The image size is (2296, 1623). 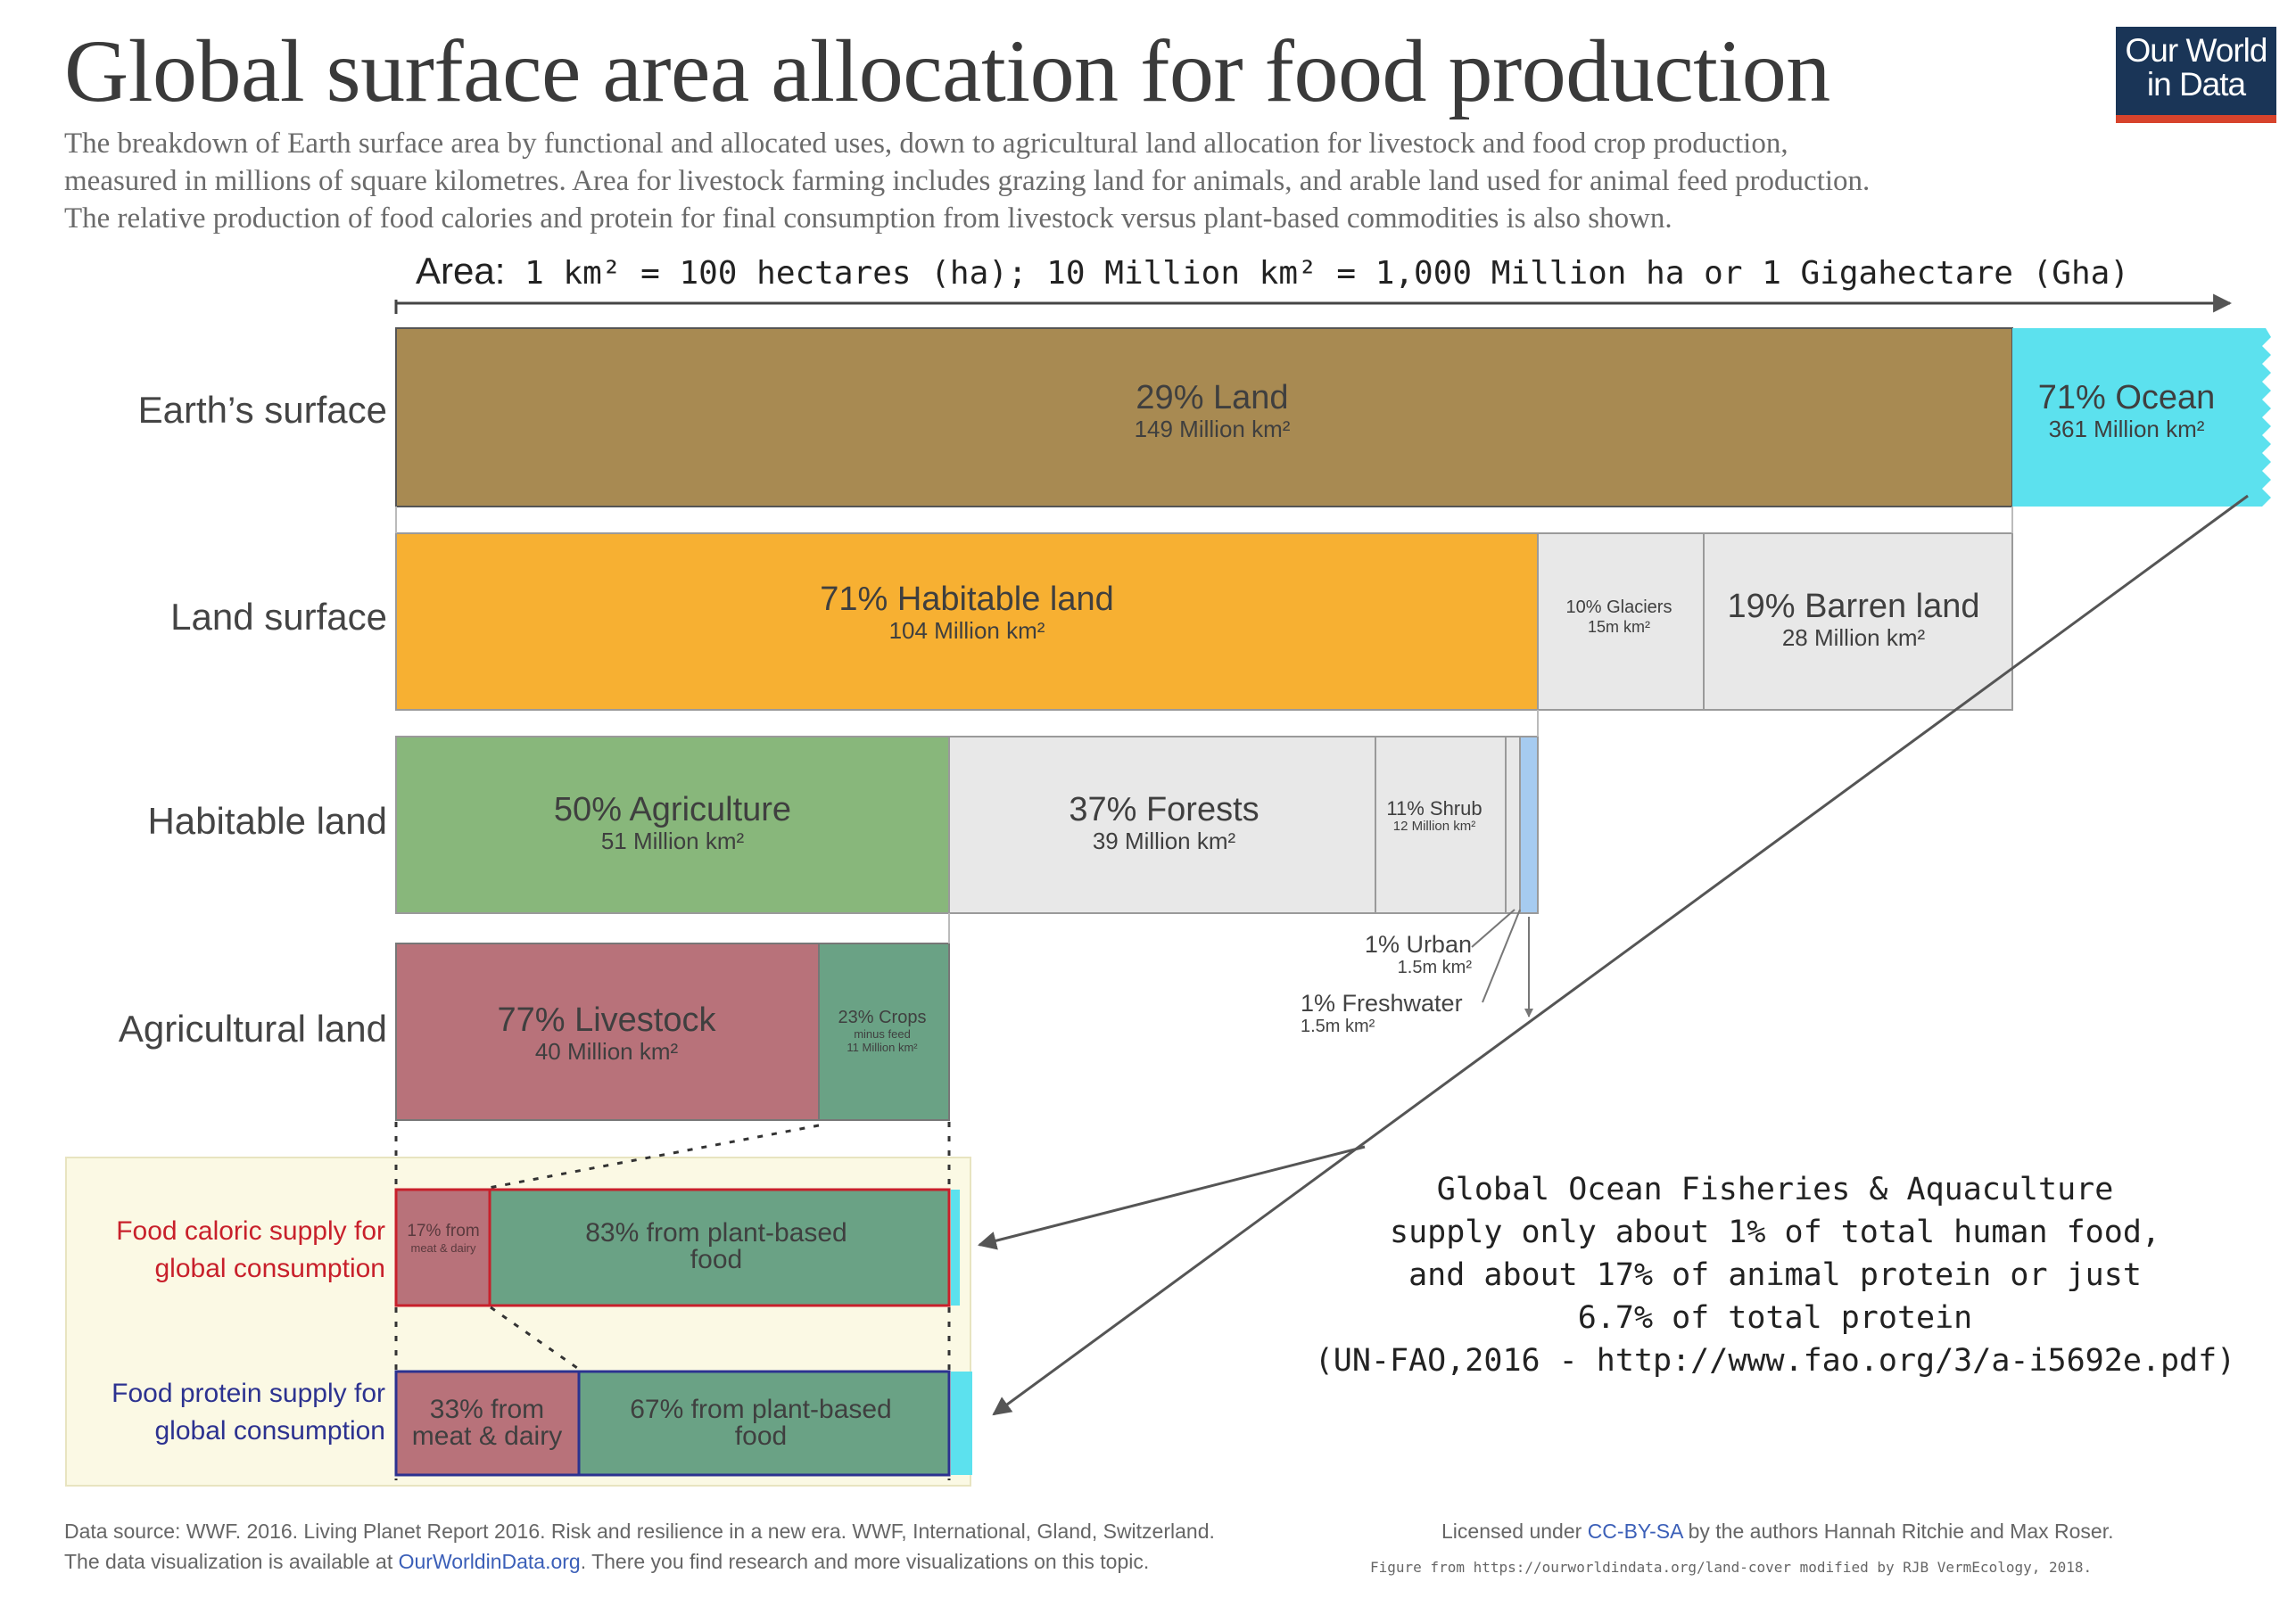 What do you see at coordinates (882, 1047) in the screenshot?
I see `segment-value: 11 Million km²` at bounding box center [882, 1047].